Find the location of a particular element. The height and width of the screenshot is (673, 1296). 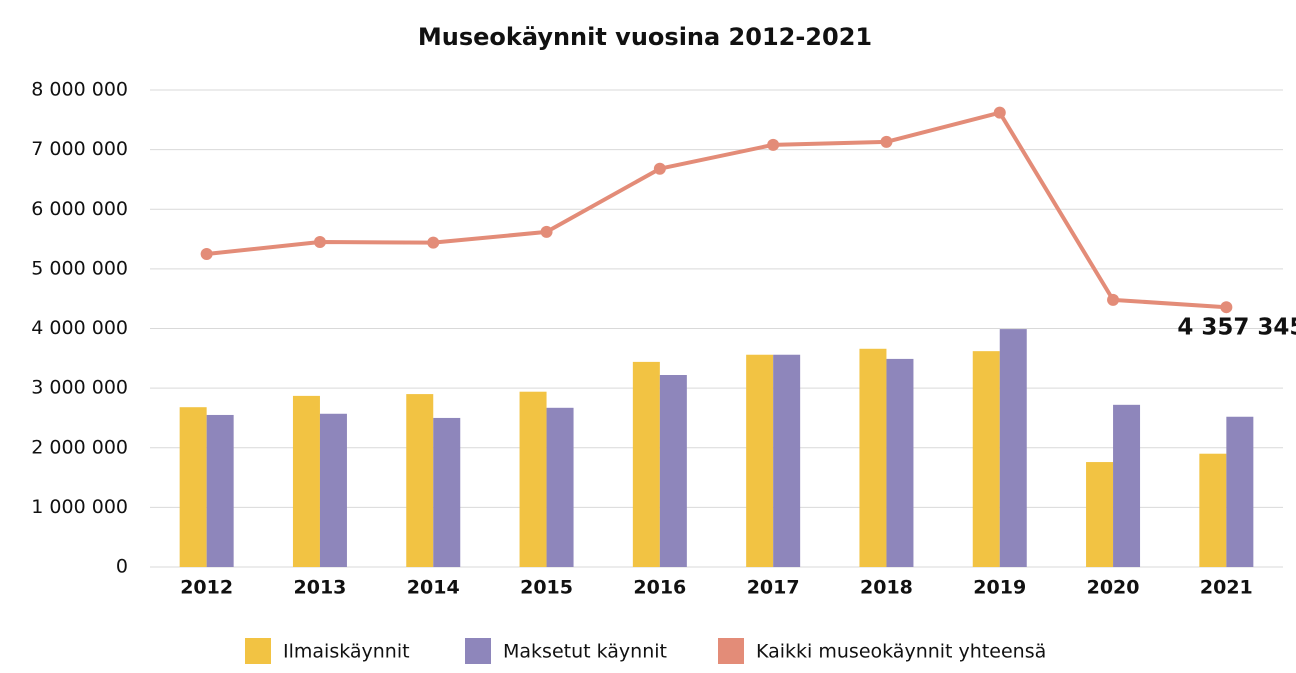

data-label: 4 357 345 is located at coordinates (1236, 328).